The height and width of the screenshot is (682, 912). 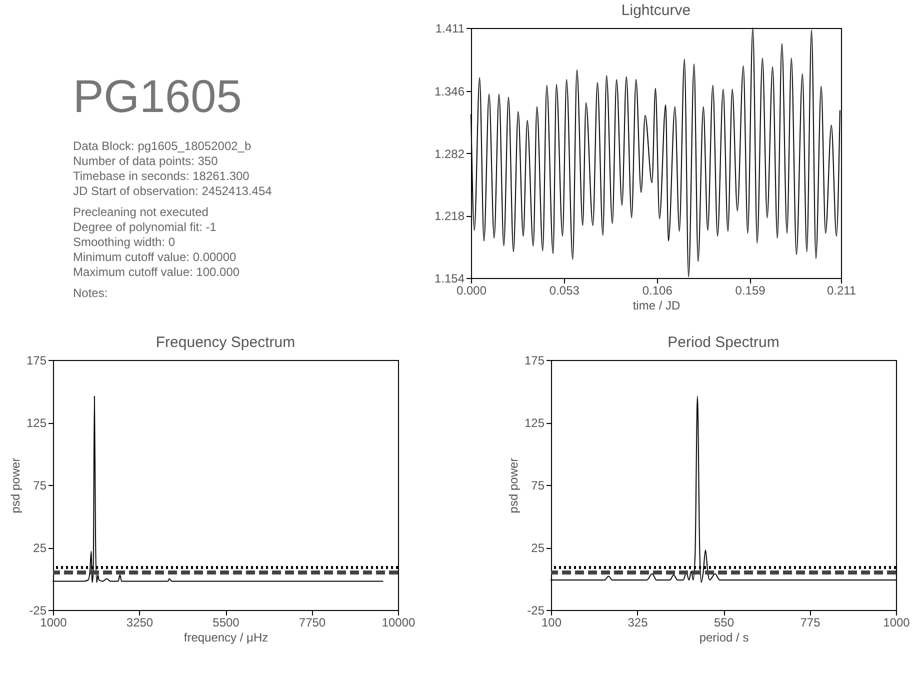 I want to click on x-axis-title: time / JD, so click(x=656, y=305).